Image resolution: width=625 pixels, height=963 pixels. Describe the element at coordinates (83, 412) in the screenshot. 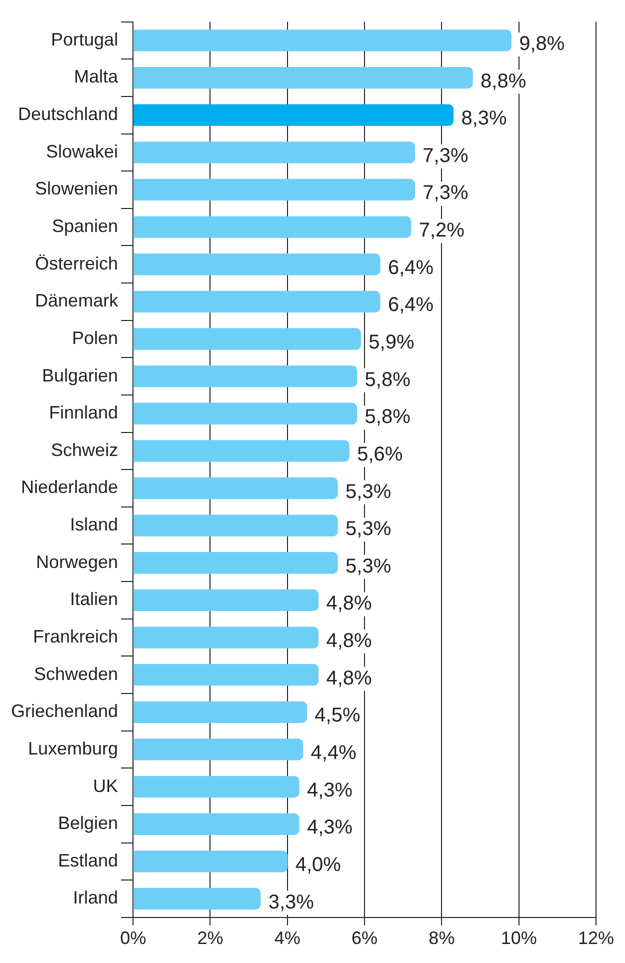

I see `y-tick-label: Finnland` at that location.